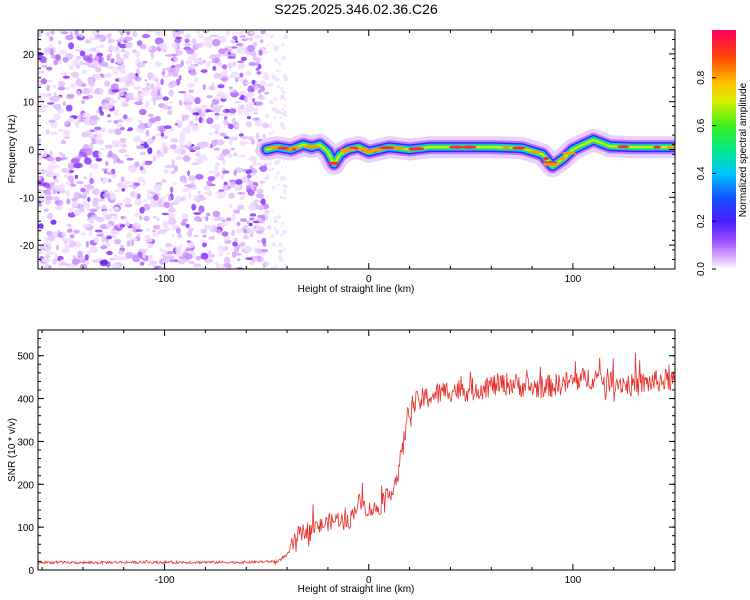 Image resolution: width=750 pixels, height=600 pixels. What do you see at coordinates (25, 485) in the screenshot?
I see `snr-ytick-label: 200` at bounding box center [25, 485].